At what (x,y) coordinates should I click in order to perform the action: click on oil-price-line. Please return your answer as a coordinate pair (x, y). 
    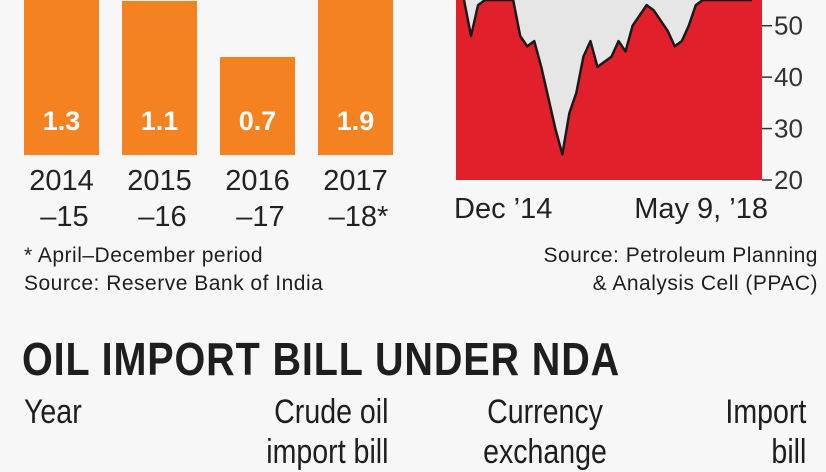
    Looking at the image, I should click on (607, 78).